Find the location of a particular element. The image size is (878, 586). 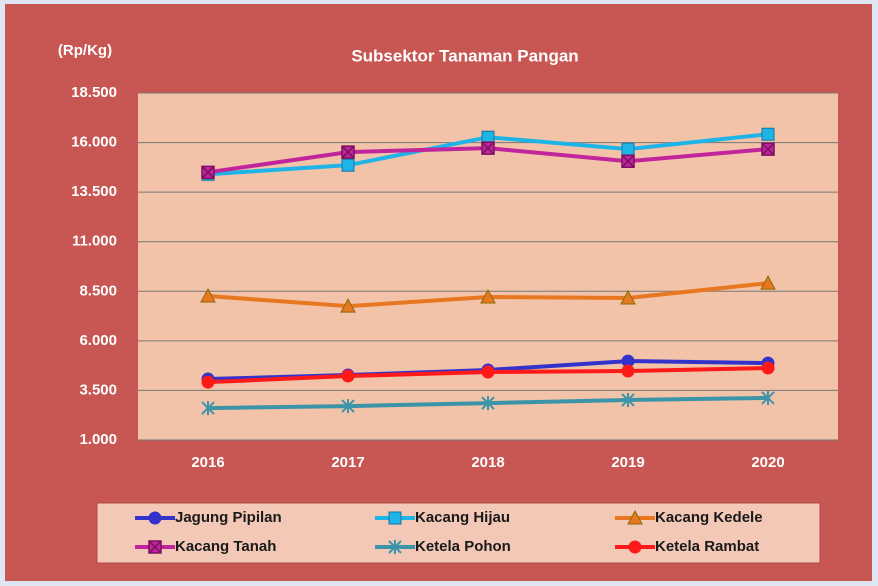

x-tick-label: 2020 is located at coordinates (767, 462).